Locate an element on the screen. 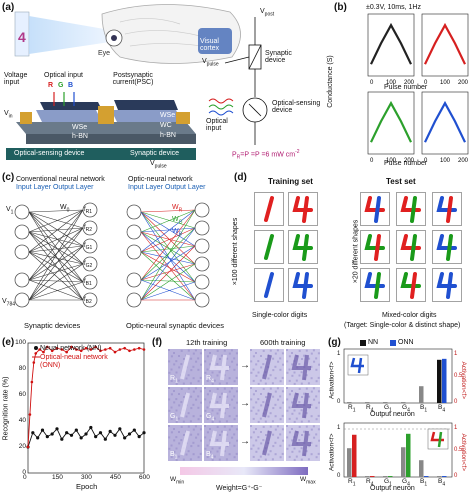  panel-c-networks is located at coordinates (112, 255).